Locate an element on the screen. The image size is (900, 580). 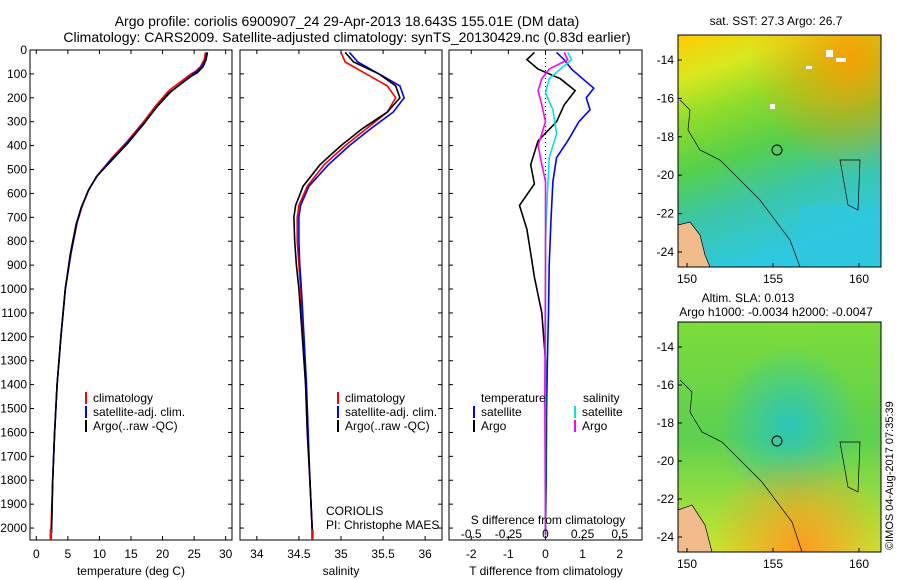
depth-tick-label: 1900 is located at coordinates (13, 504).